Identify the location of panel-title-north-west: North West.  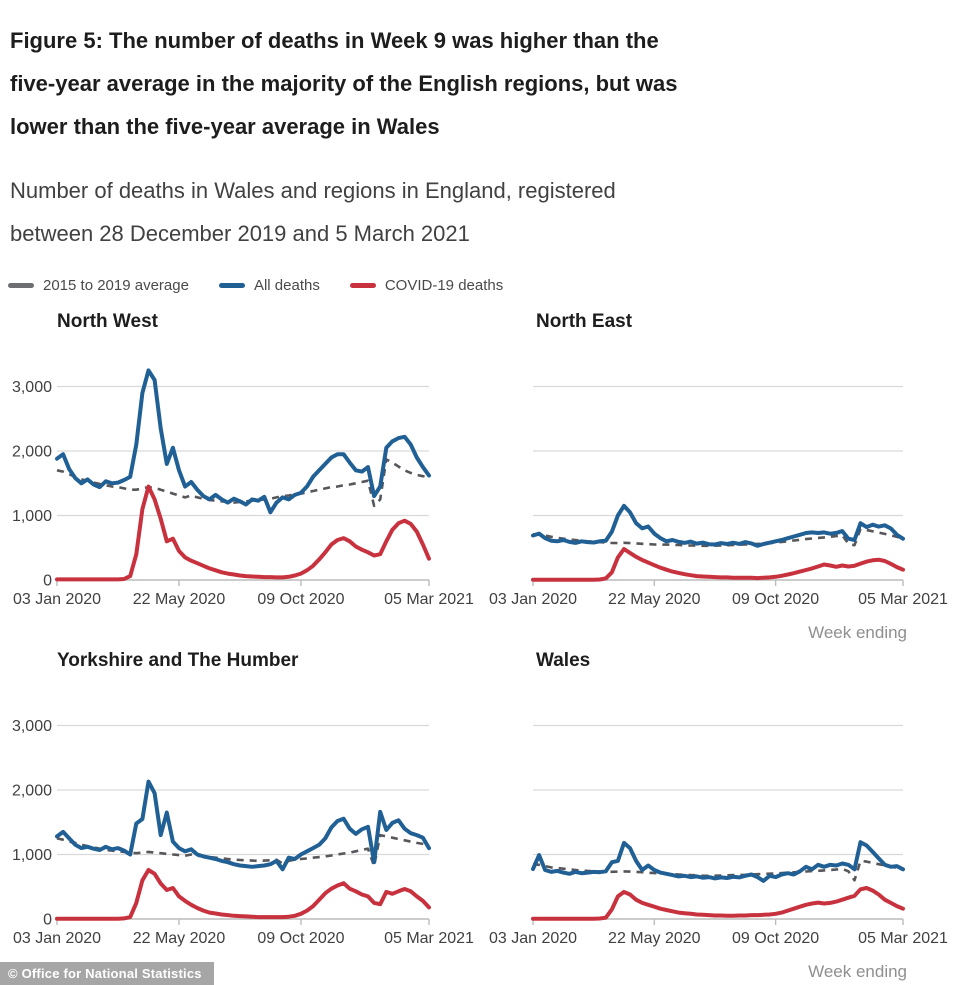
(107, 321).